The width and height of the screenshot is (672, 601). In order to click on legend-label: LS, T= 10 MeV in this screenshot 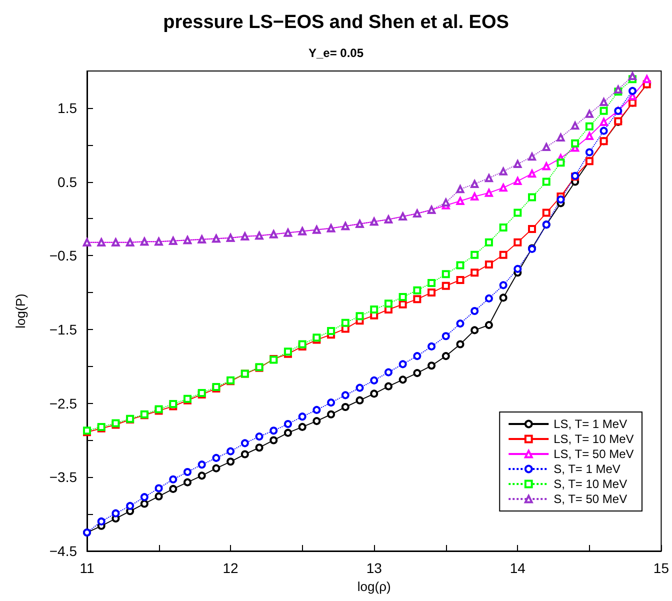, I will do `click(594, 439)`.